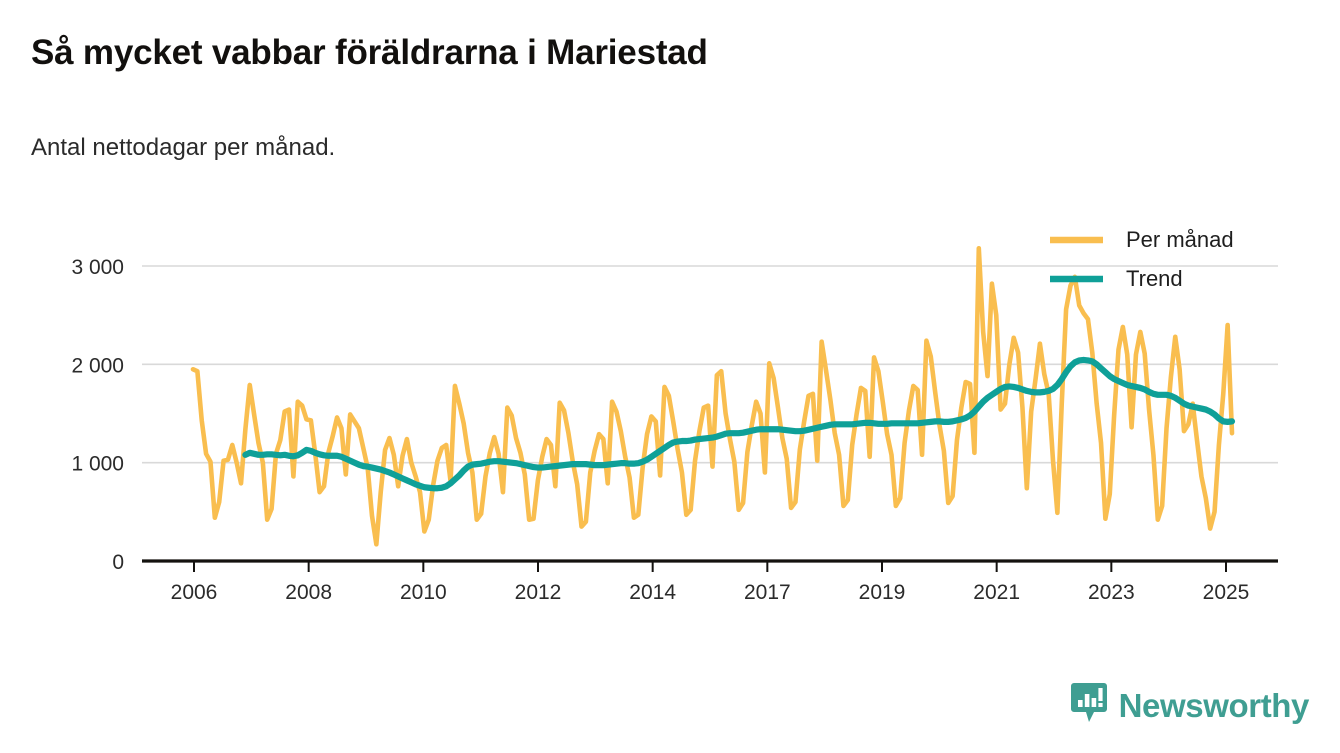 This screenshot has width=1340, height=753. I want to click on y-tick-label: 1 000, so click(97, 464).